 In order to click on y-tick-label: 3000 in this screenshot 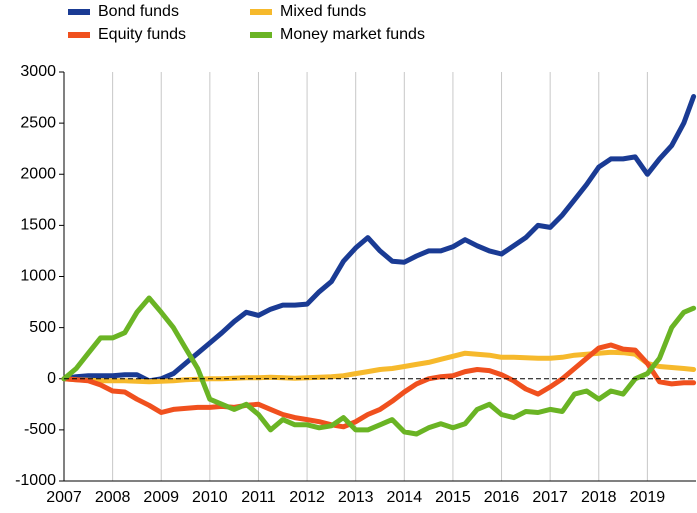, I will do `click(38, 71)`.